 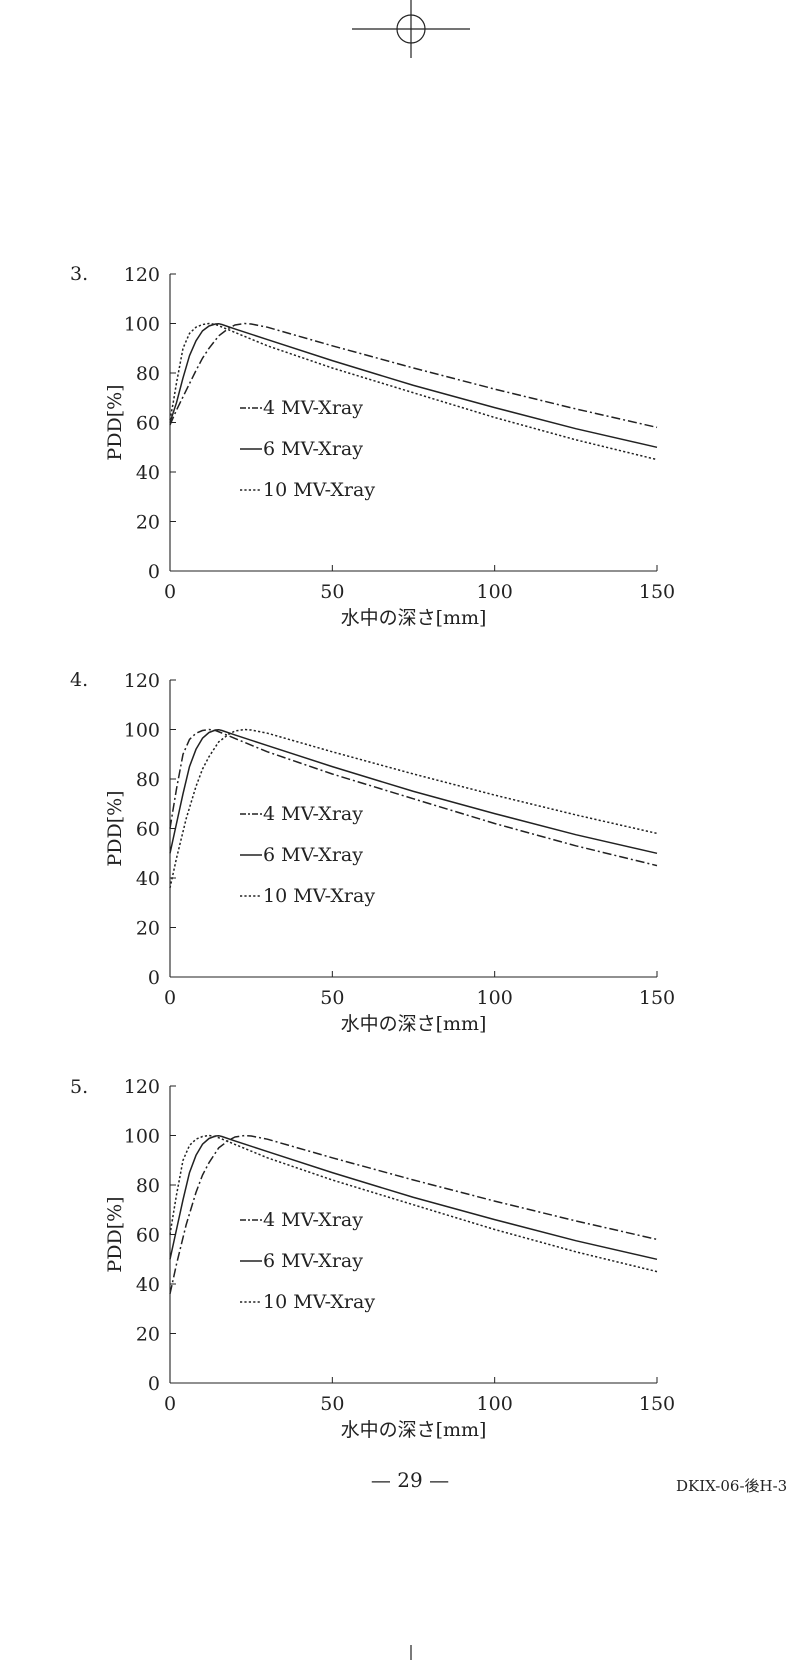 I want to click on question-number-3: 3., so click(x=79, y=274).